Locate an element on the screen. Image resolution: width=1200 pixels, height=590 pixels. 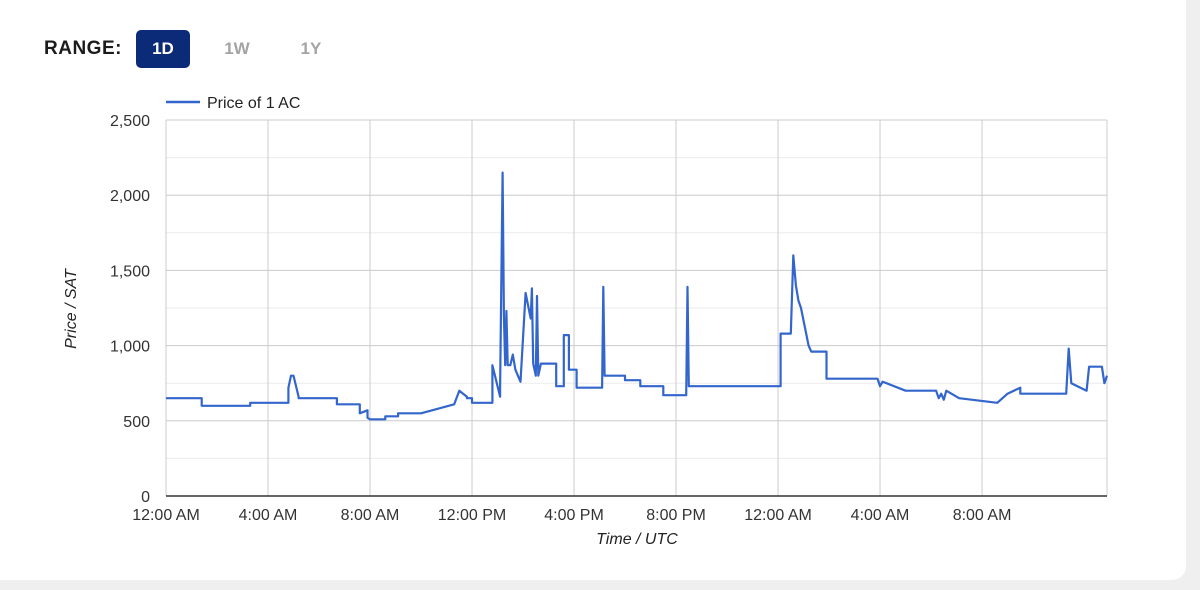
x-tick-label: 12:00 PM is located at coordinates (472, 515).